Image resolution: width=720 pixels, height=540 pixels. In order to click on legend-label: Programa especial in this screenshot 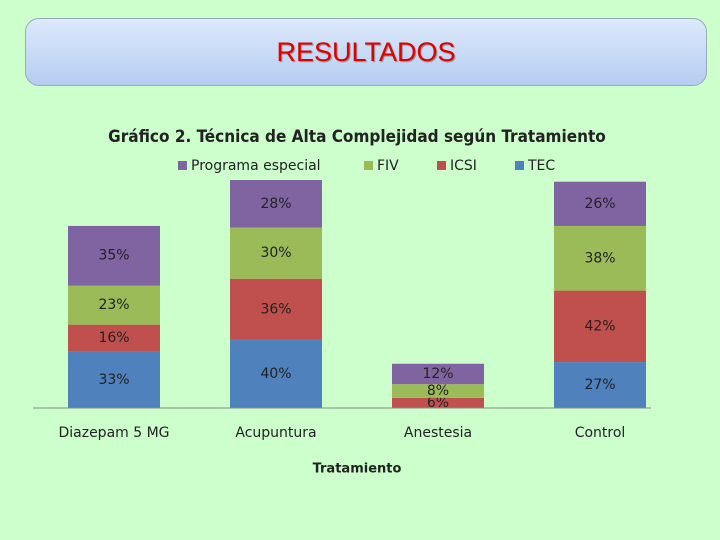, I will do `click(256, 166)`.